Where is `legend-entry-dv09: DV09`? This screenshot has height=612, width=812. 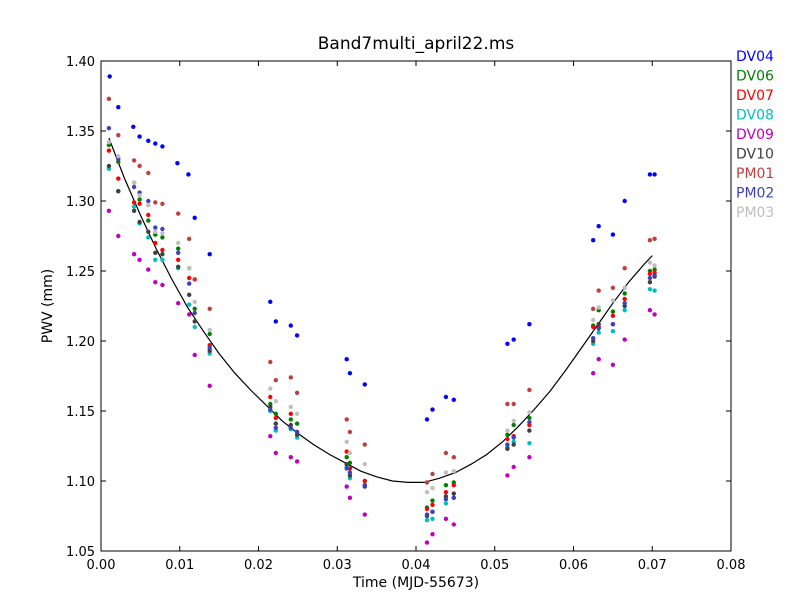
legend-entry-dv09: DV09 is located at coordinates (755, 135).